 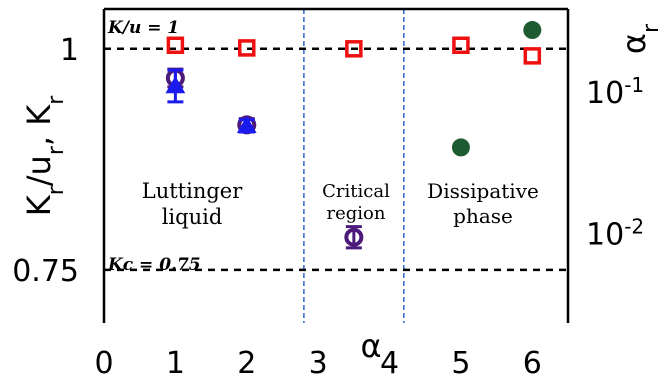 I want to click on x-tick-label: 2, so click(x=246, y=363).